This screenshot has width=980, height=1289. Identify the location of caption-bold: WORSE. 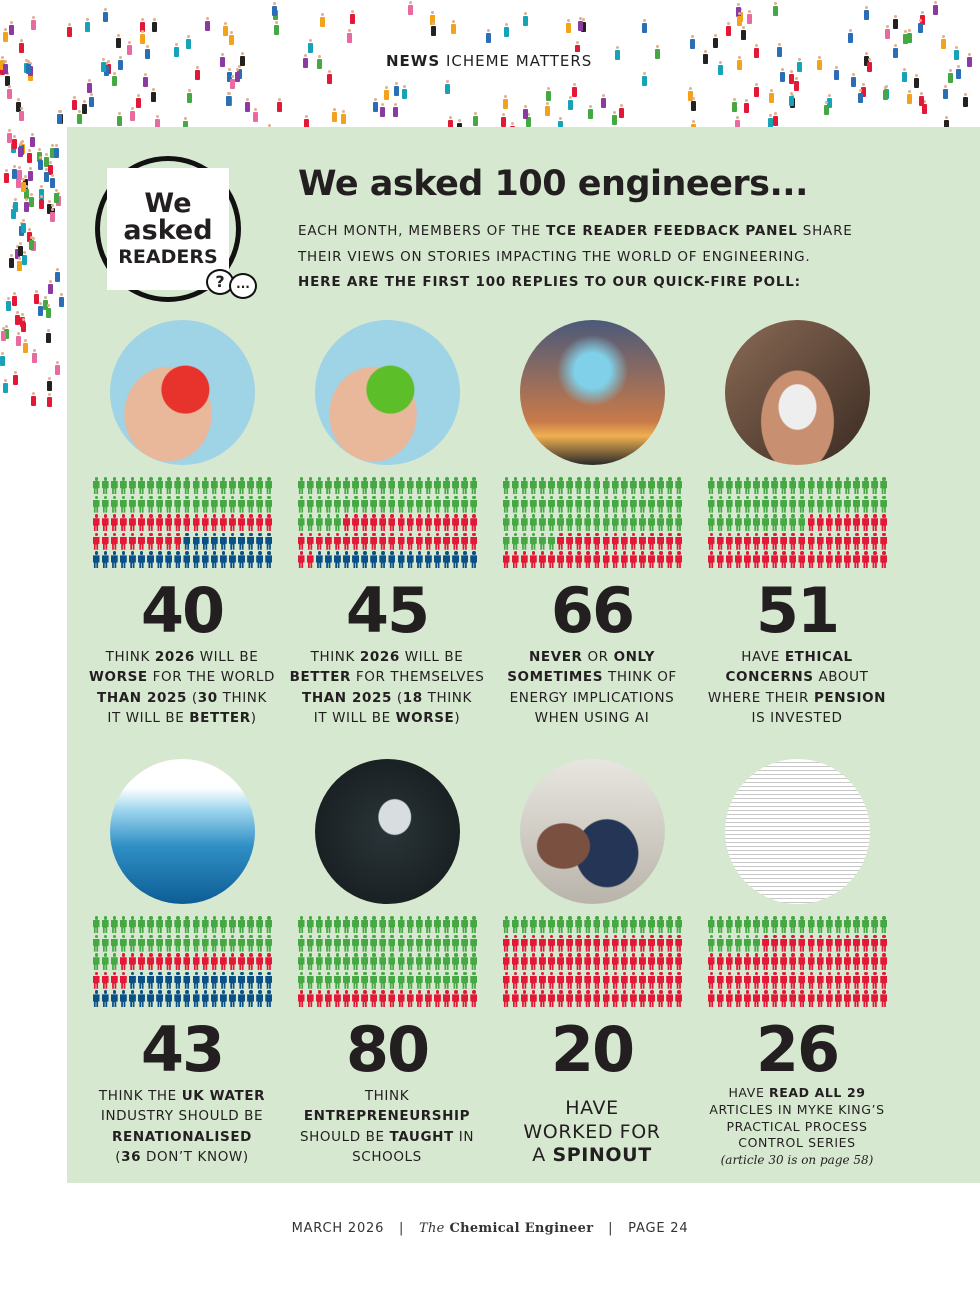
(118, 677).